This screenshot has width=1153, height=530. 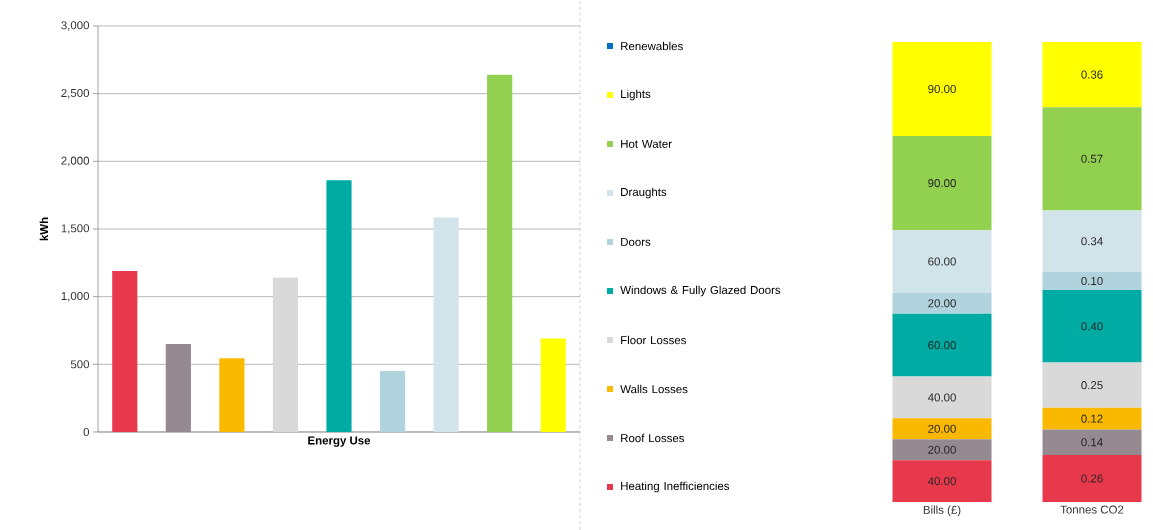 What do you see at coordinates (75, 296) in the screenshot?
I see `y-tick-label: 1,000` at bounding box center [75, 296].